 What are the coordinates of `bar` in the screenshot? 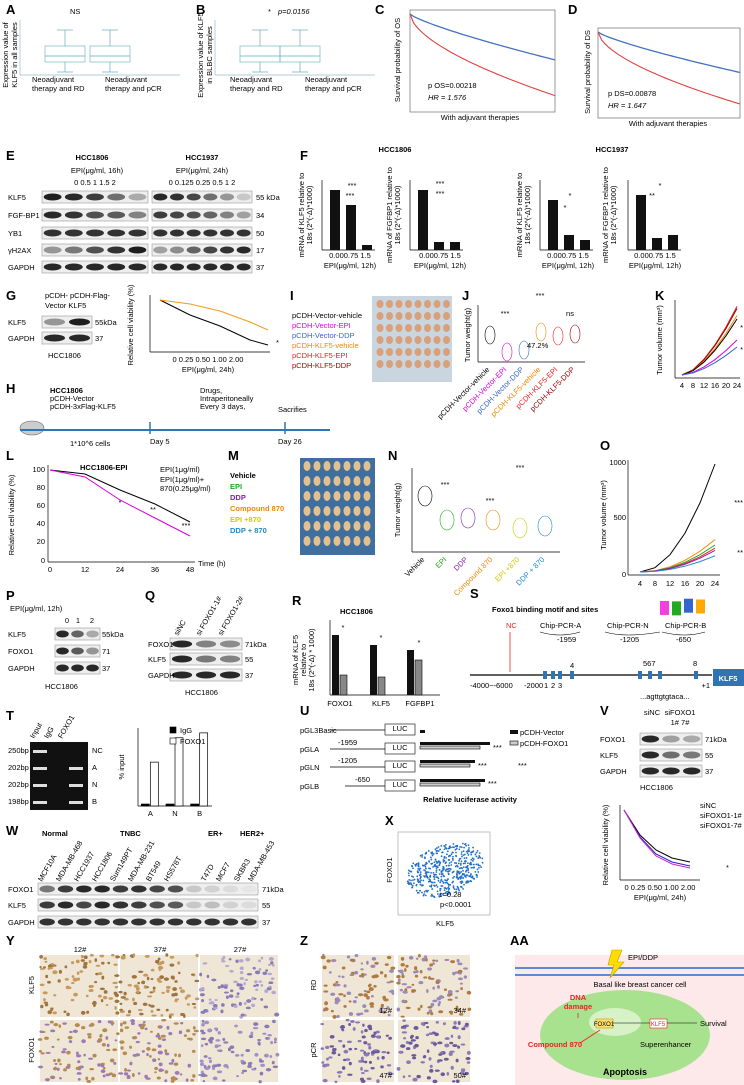 It's located at (170, 805).